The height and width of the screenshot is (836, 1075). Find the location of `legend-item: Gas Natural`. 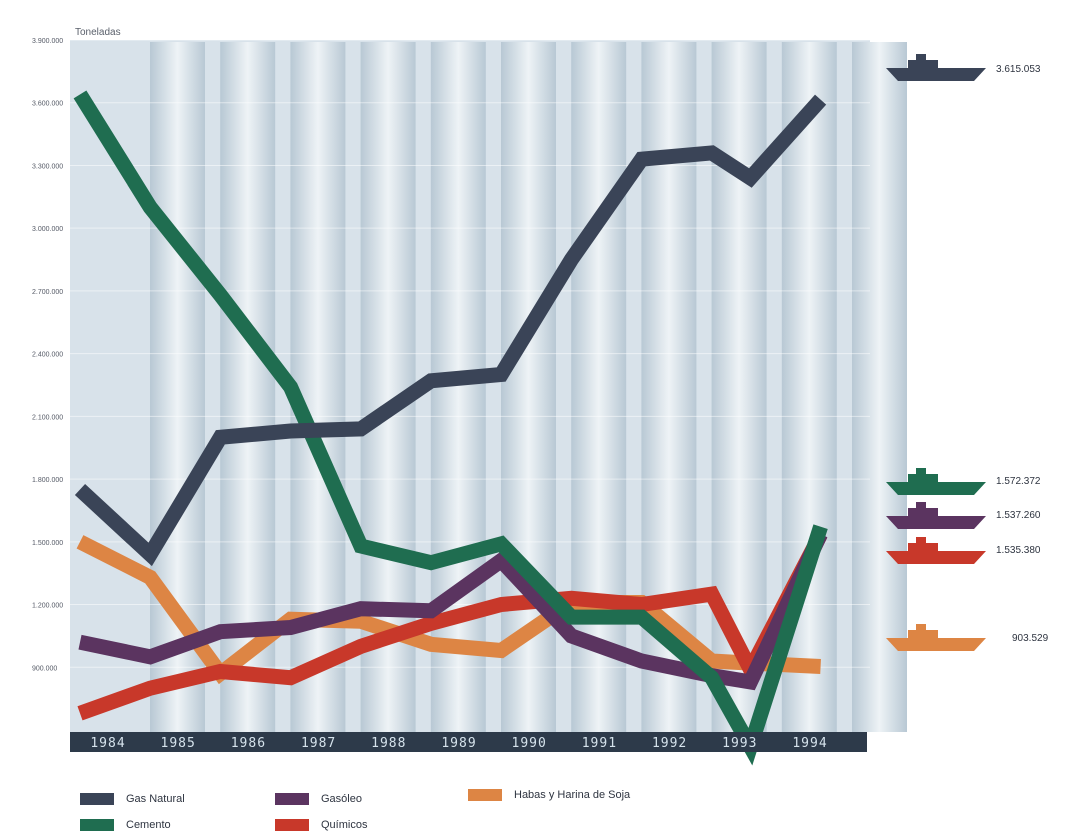

legend-item: Gas Natural is located at coordinates (132, 799).